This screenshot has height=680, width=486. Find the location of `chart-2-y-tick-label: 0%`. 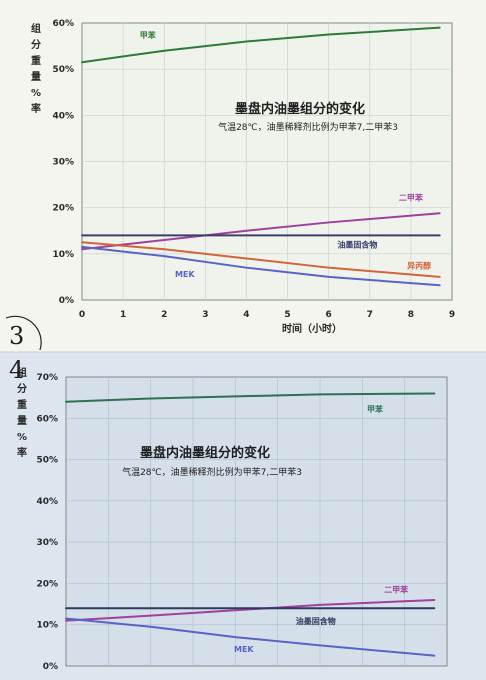

chart-2-y-tick-label: 0% is located at coordinates (50, 667).